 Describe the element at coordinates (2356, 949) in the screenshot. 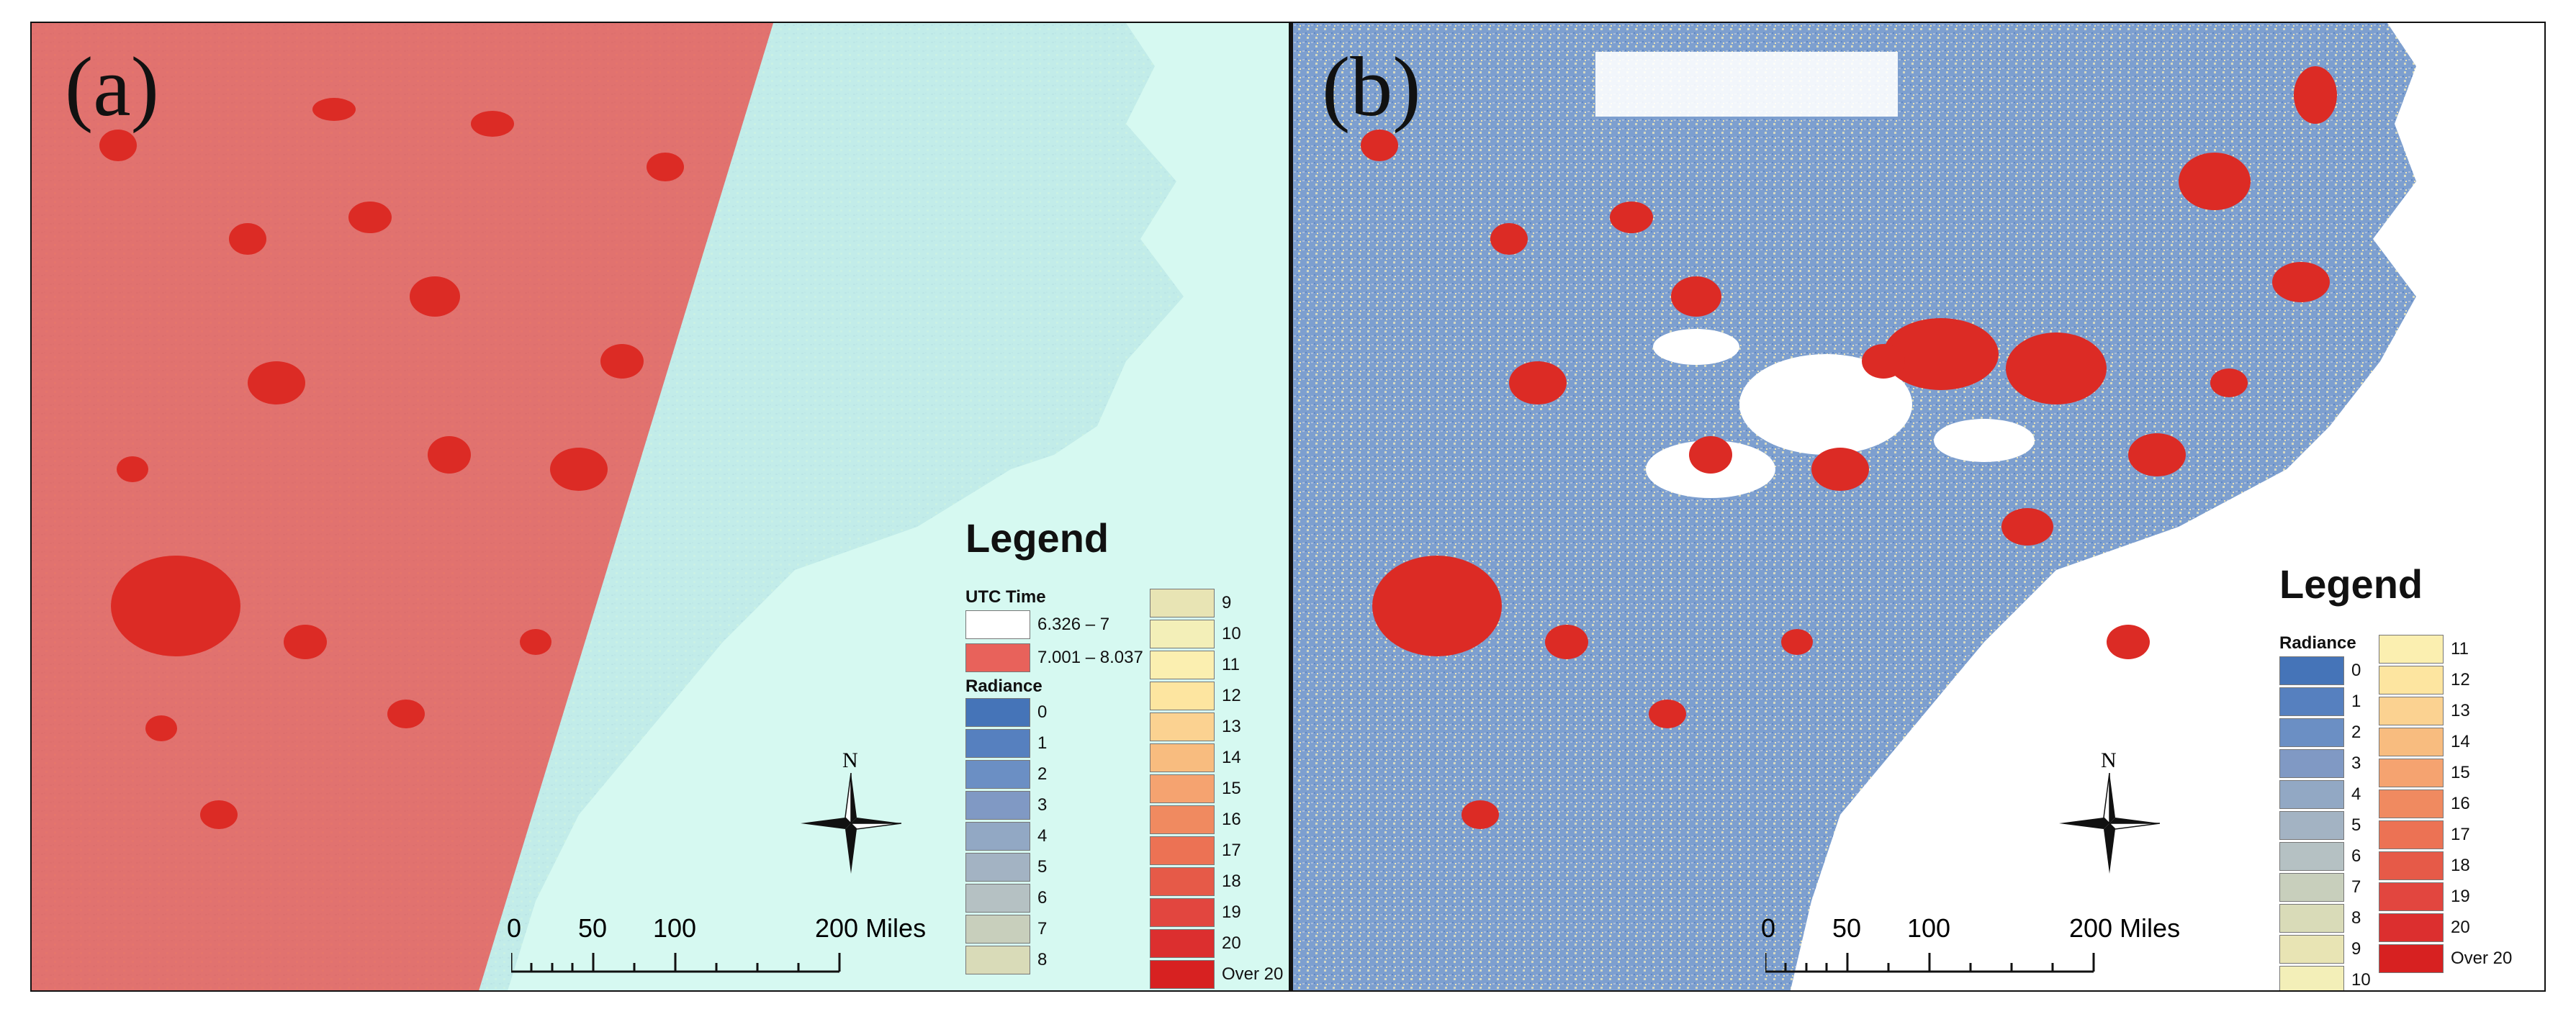

I see `swatch-label: 9` at that location.